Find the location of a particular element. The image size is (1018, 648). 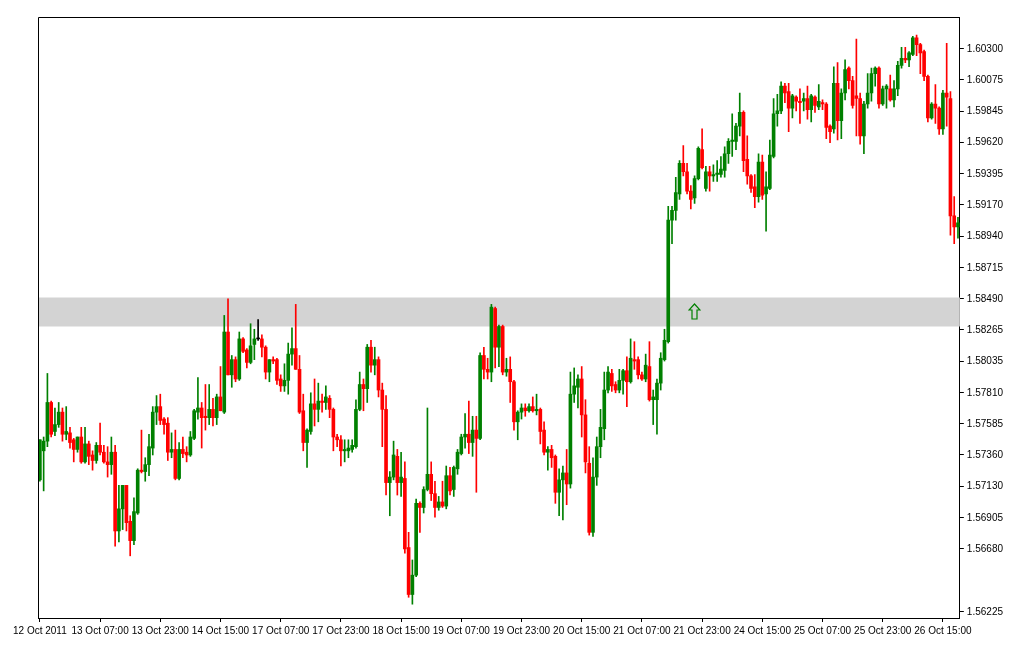

x-tick-label: 12 Oct 2011 is located at coordinates (40, 630).